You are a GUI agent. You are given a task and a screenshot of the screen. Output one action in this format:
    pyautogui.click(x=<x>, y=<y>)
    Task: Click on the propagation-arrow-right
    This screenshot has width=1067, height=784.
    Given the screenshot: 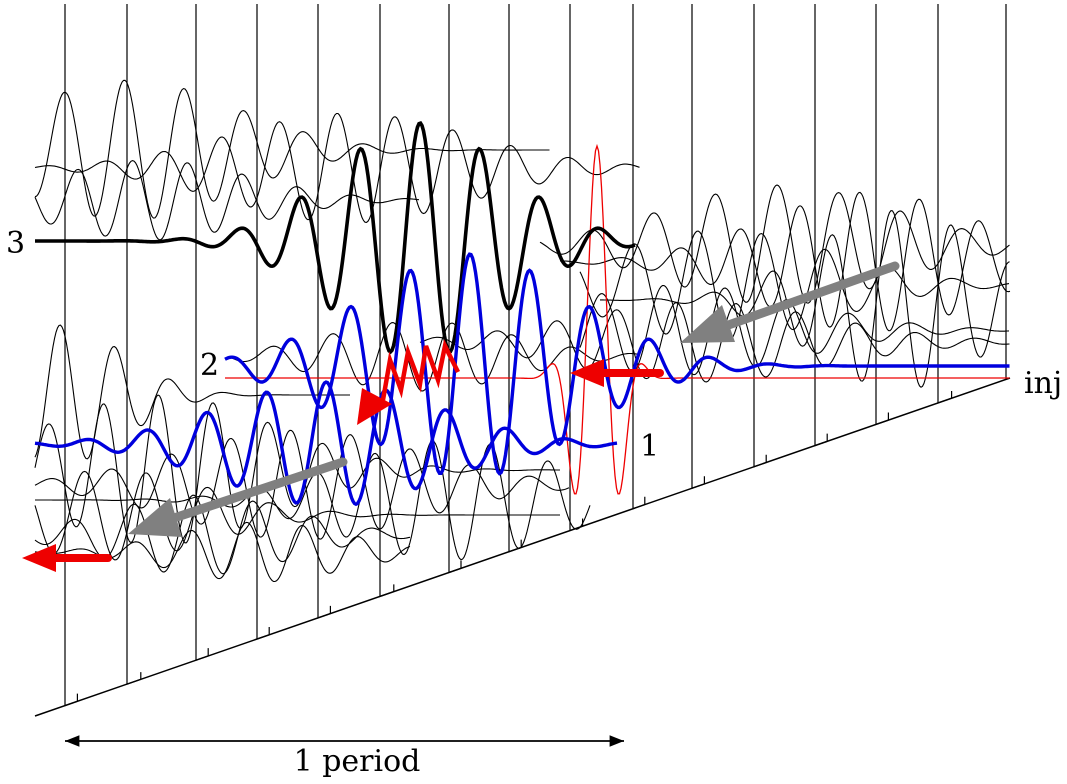 What is the action you would take?
    pyautogui.click(x=790, y=302)
    